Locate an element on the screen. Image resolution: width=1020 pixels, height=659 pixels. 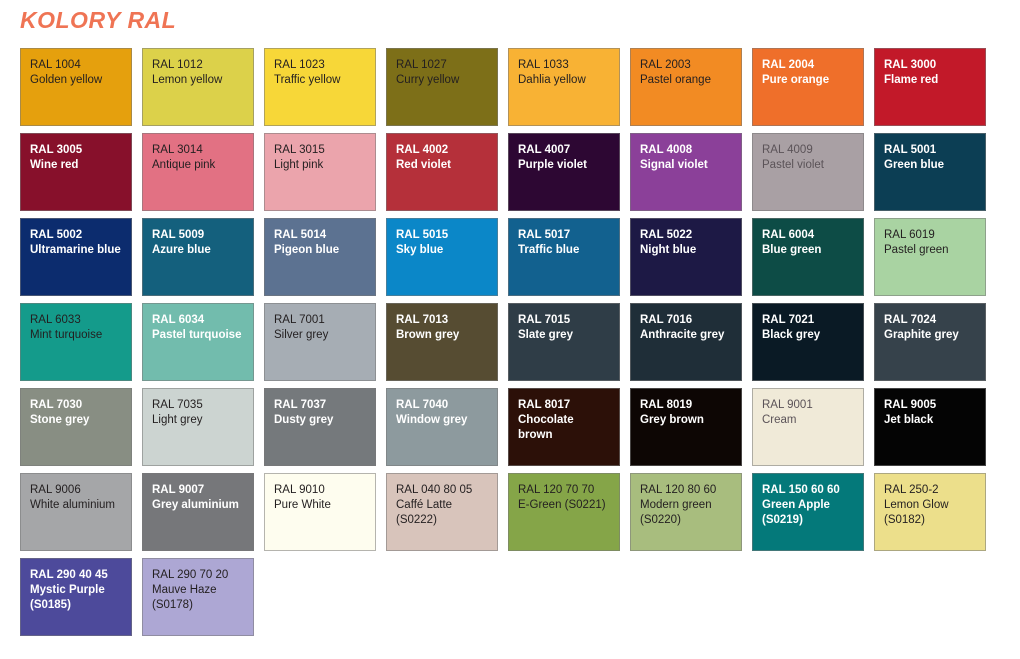
color-swatch: RAL 1023 Traffic yellow is located at coordinates (320, 87).